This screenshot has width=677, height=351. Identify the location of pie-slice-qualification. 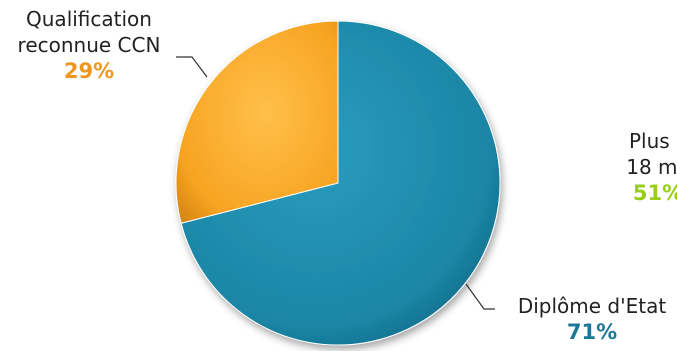
(257, 122).